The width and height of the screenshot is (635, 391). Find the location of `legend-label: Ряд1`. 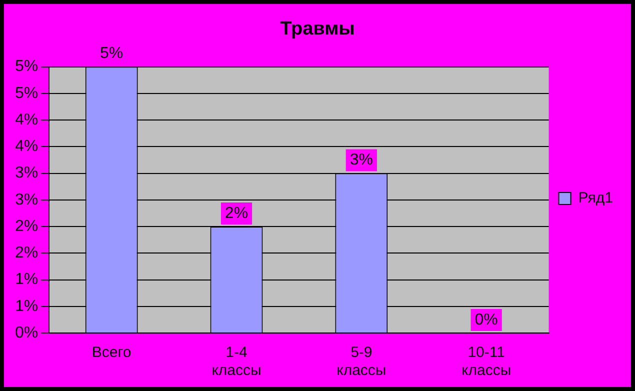

legend-label: Ряд1 is located at coordinates (596, 198).